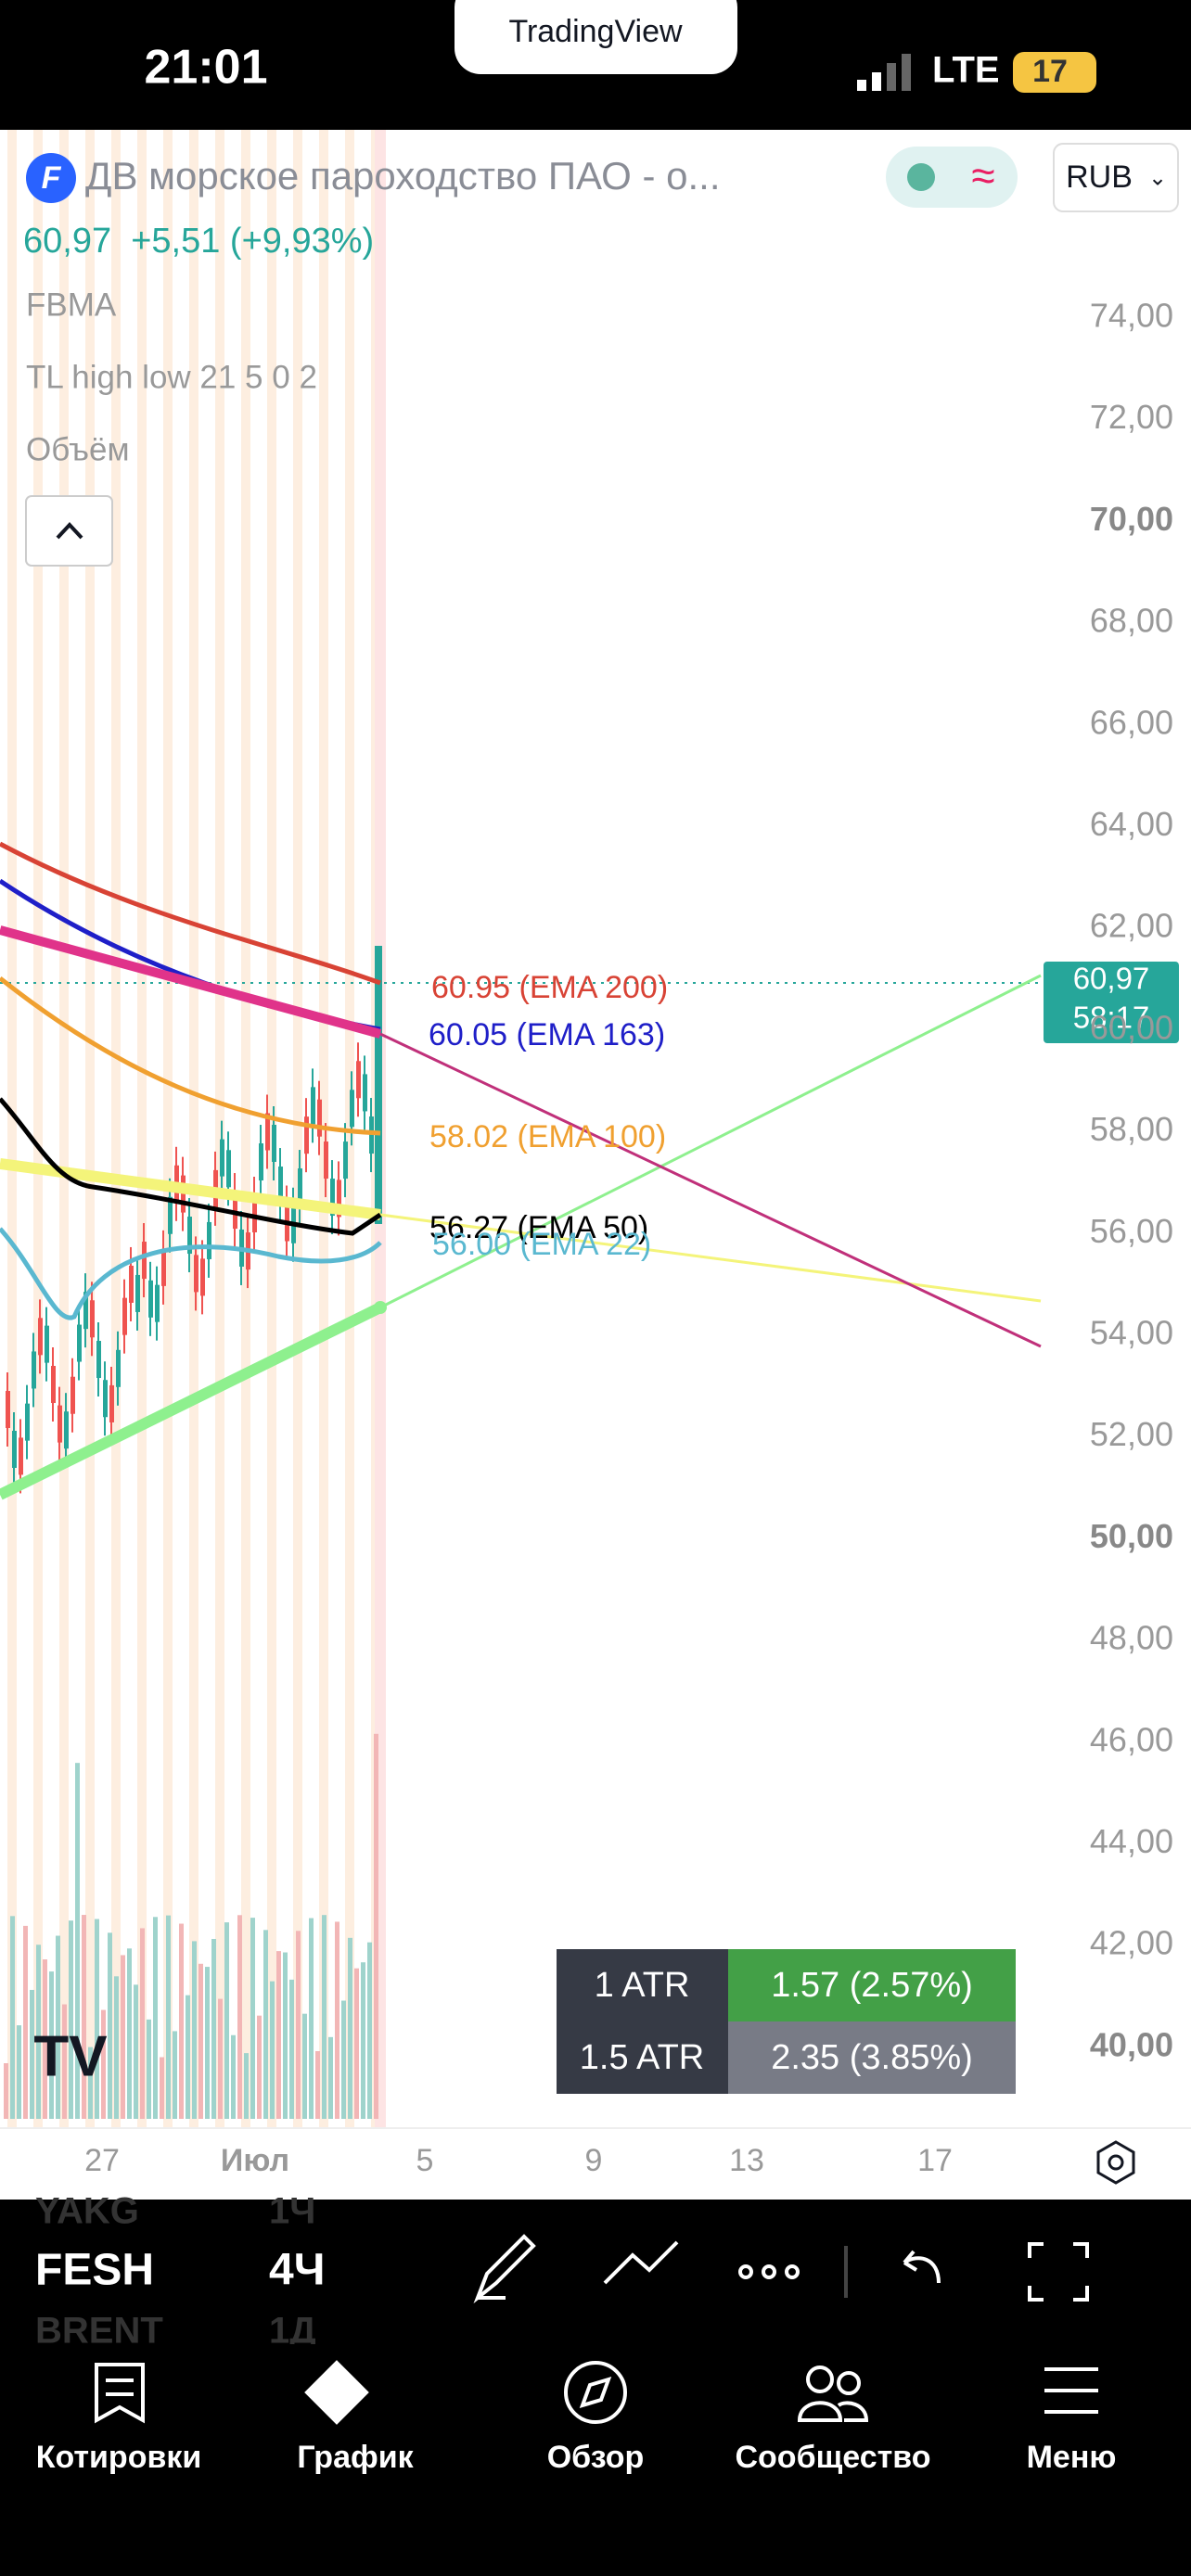 The image size is (1191, 2576). Describe the element at coordinates (710, 1190) in the screenshot. I see `ema-pink-ext` at that location.